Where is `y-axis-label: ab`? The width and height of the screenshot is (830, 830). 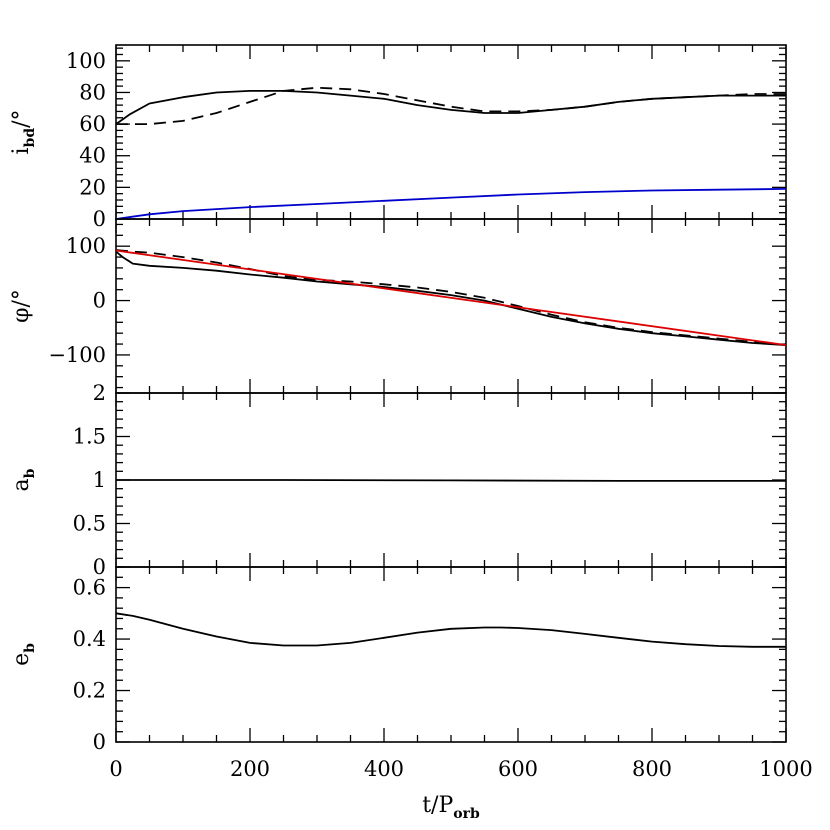 y-axis-label: ab is located at coordinates (23, 479).